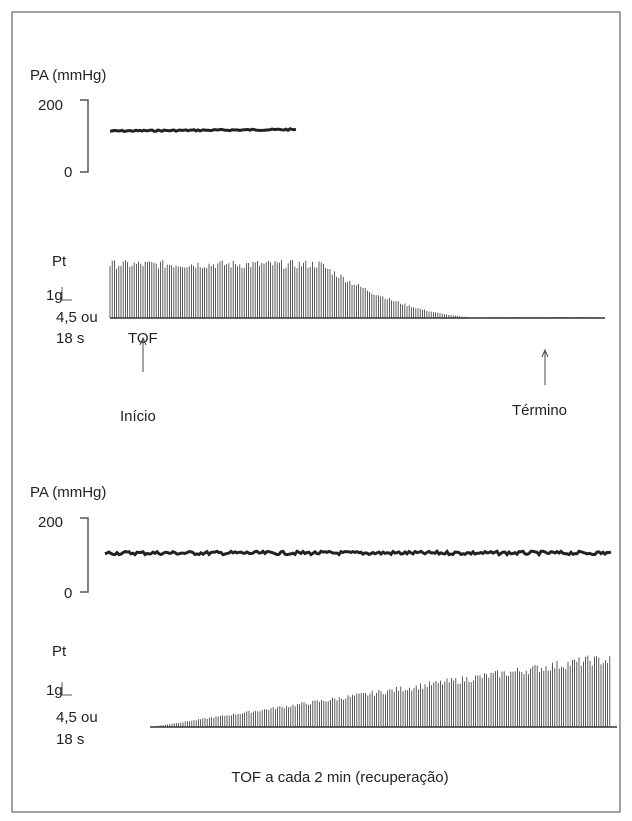  What do you see at coordinates (539, 410) in the screenshot?
I see `end-label: Término` at bounding box center [539, 410].